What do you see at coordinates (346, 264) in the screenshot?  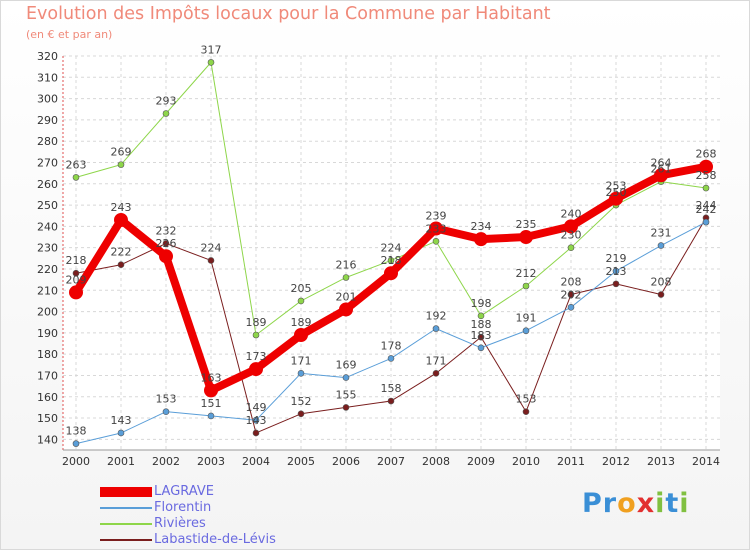 I see `data-label: 216` at bounding box center [346, 264].